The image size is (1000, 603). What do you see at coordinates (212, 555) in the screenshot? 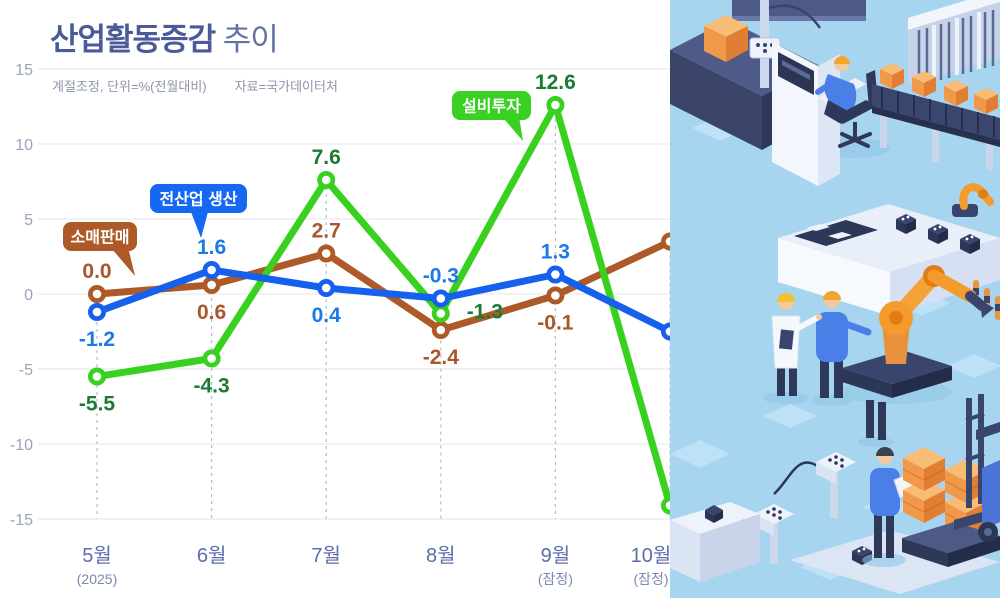
I see `x-axis-month-label: 6월` at bounding box center [212, 555].